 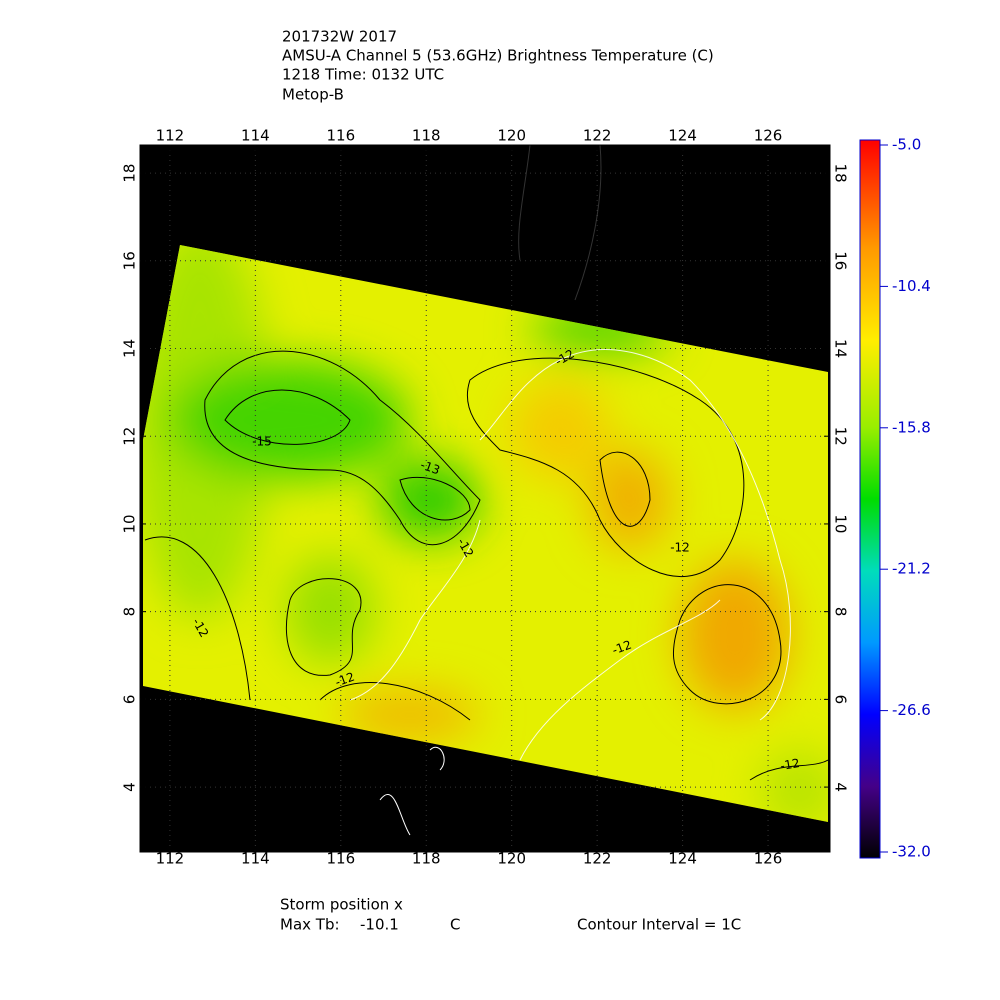 I want to click on colorbar-tick-label: -32.0, so click(x=911, y=852).